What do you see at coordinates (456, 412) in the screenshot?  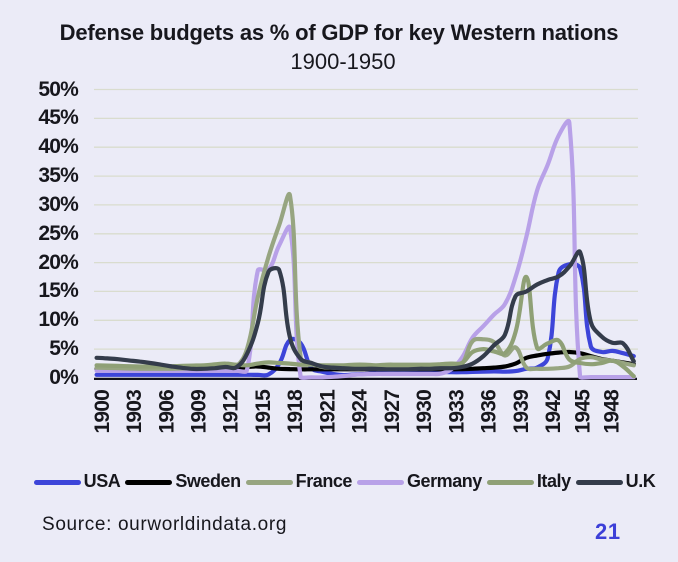 I see `svg-text: 1933` at bounding box center [456, 412].